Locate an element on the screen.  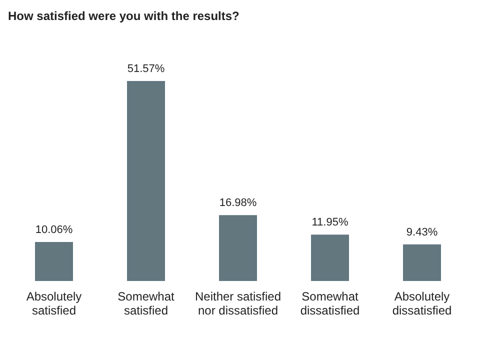
chart-title: How satisfied were you with the results? is located at coordinates (124, 16).